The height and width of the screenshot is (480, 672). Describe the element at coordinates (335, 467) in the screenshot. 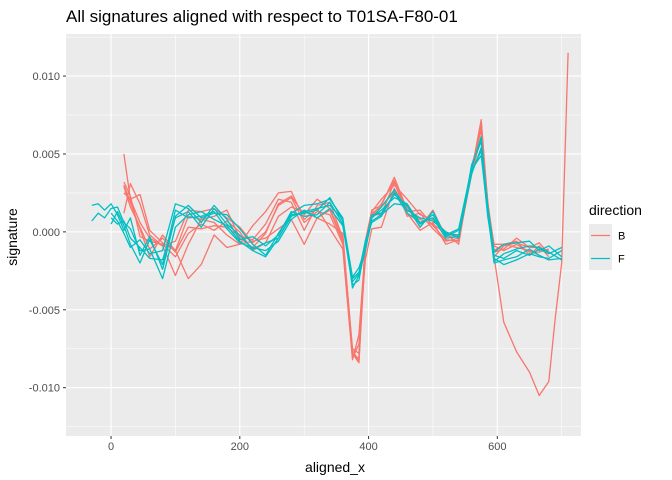

I see `x-axis-title: aligned_x` at that location.